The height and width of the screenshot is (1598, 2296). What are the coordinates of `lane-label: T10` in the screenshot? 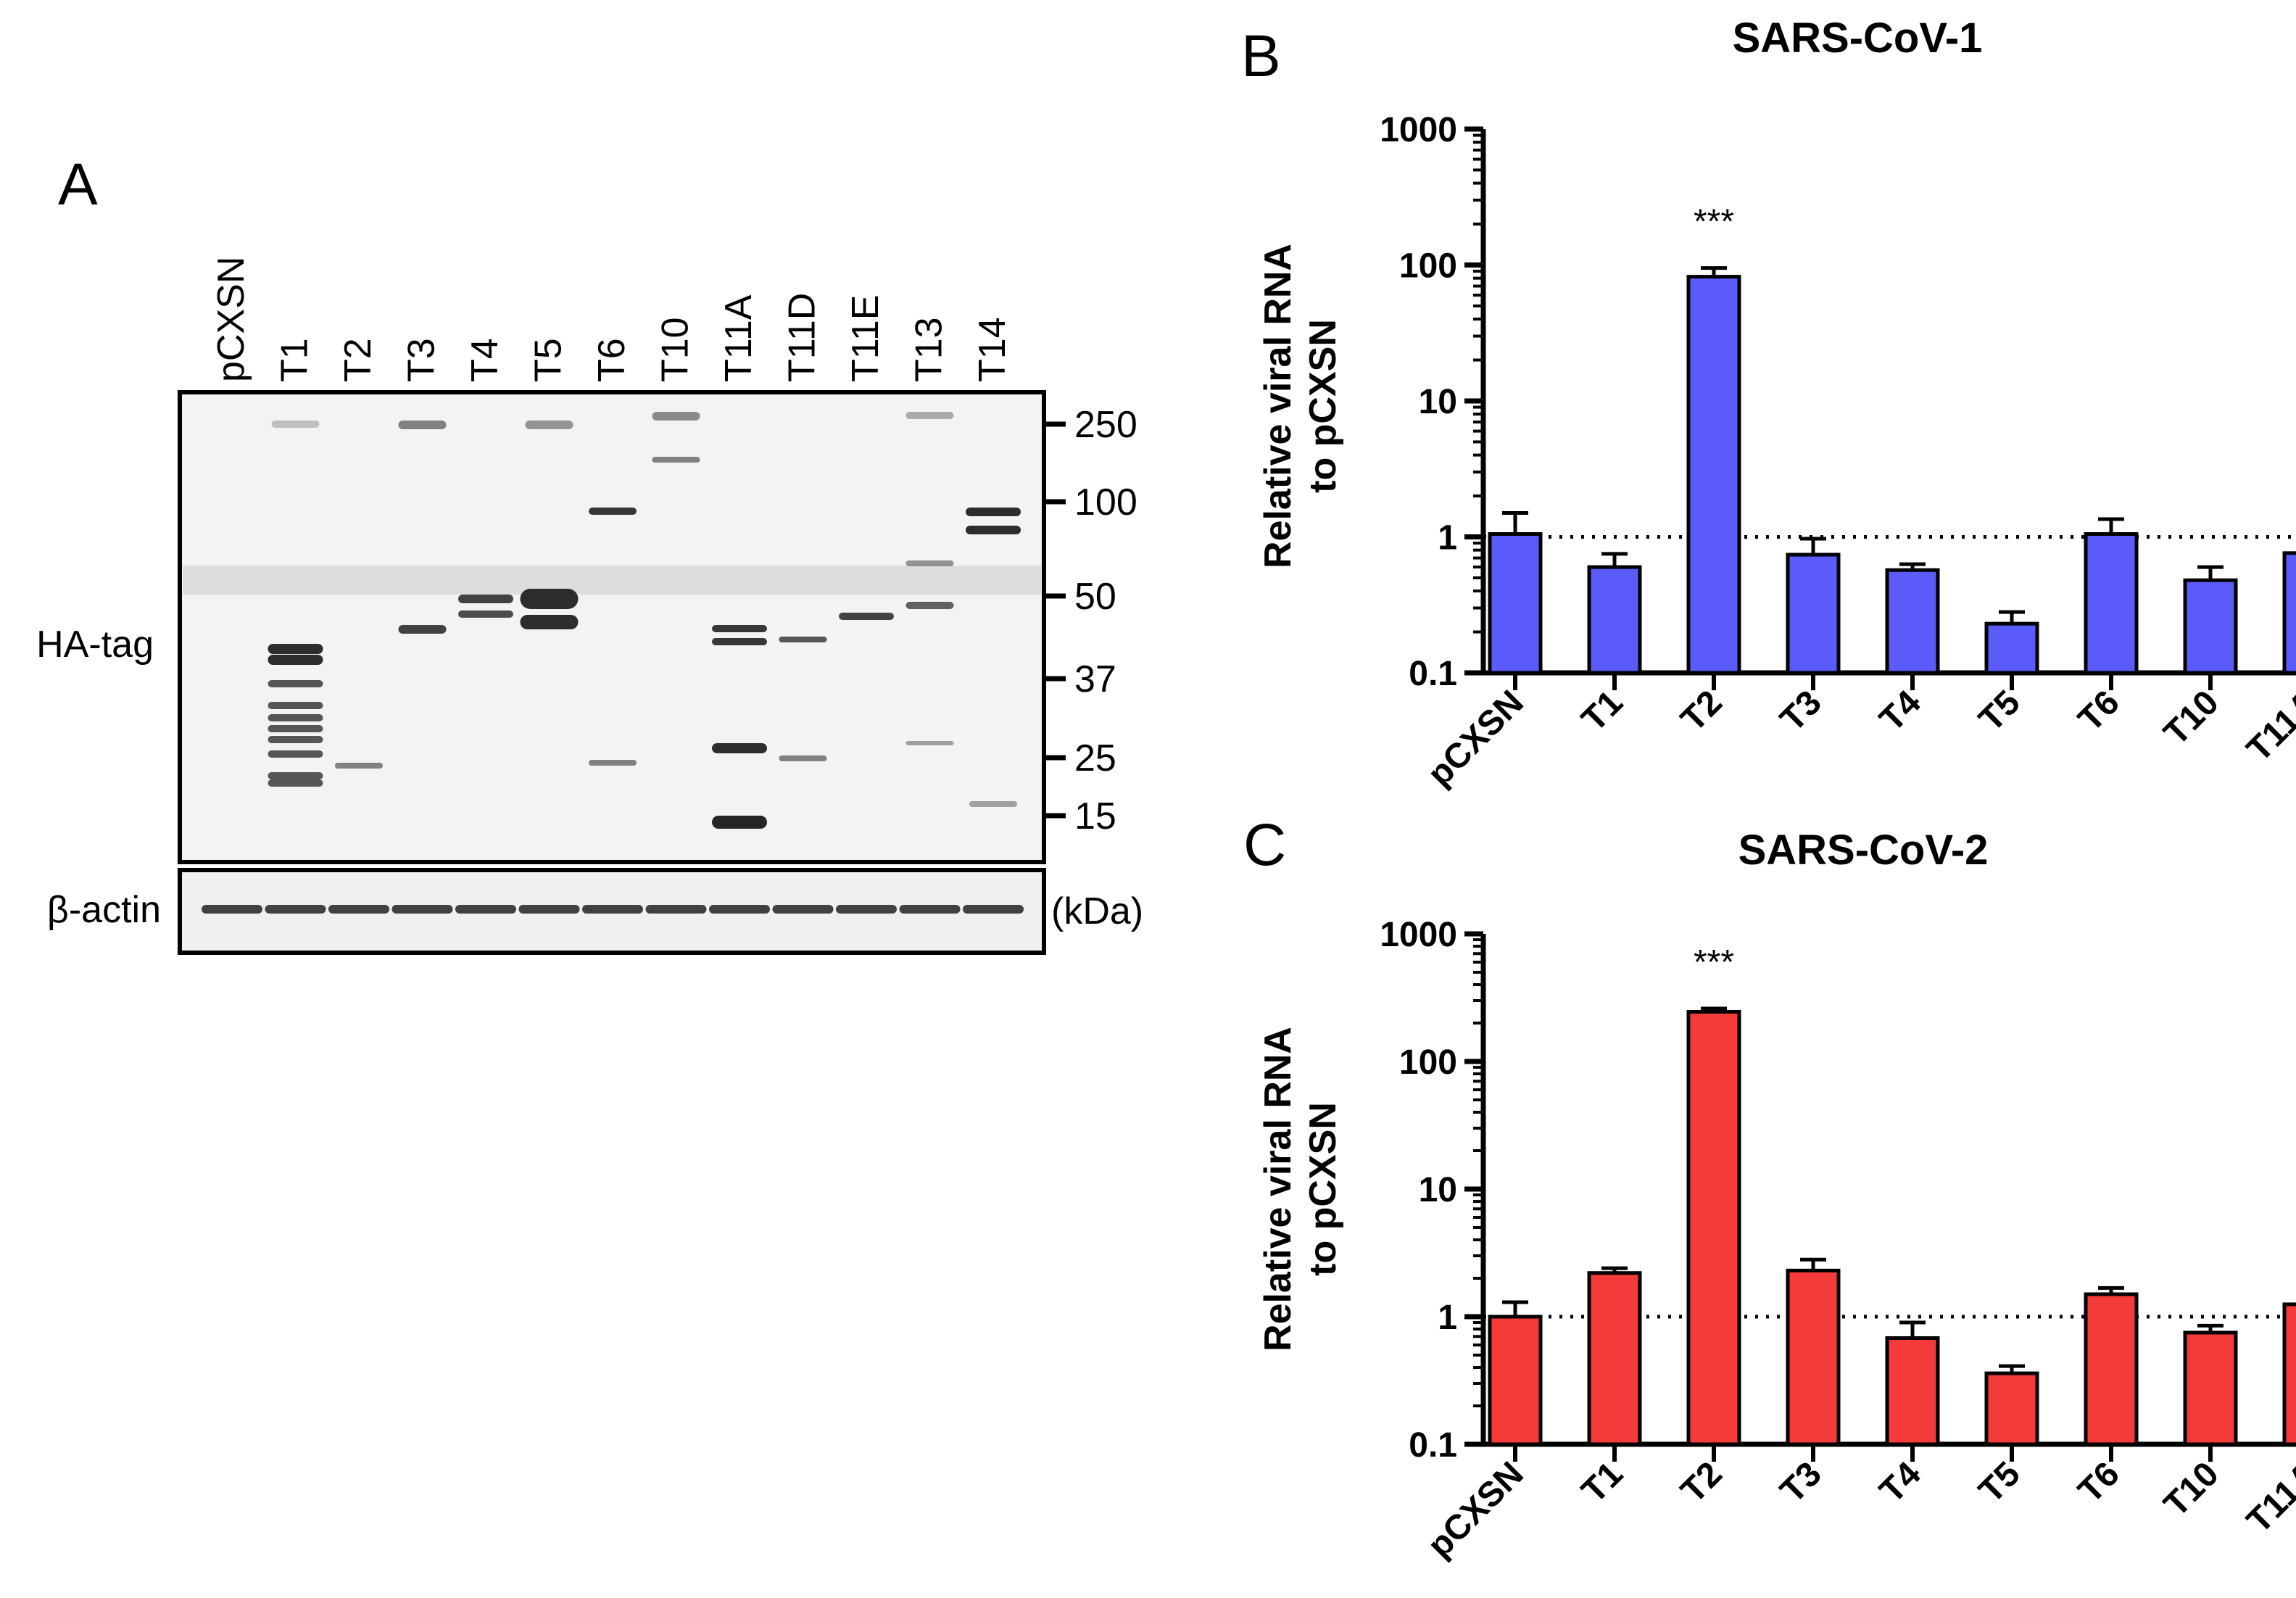 It's located at (676, 349).